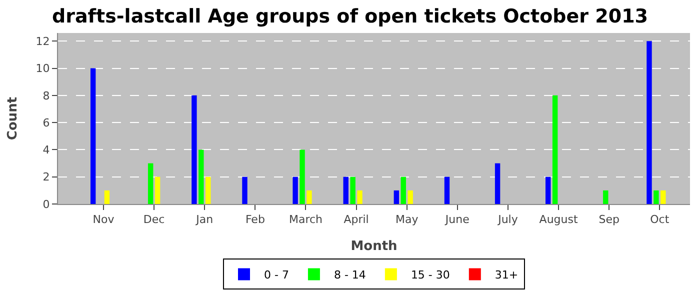  What do you see at coordinates (457, 219) in the screenshot?
I see `x-tick-label: June` at bounding box center [457, 219].